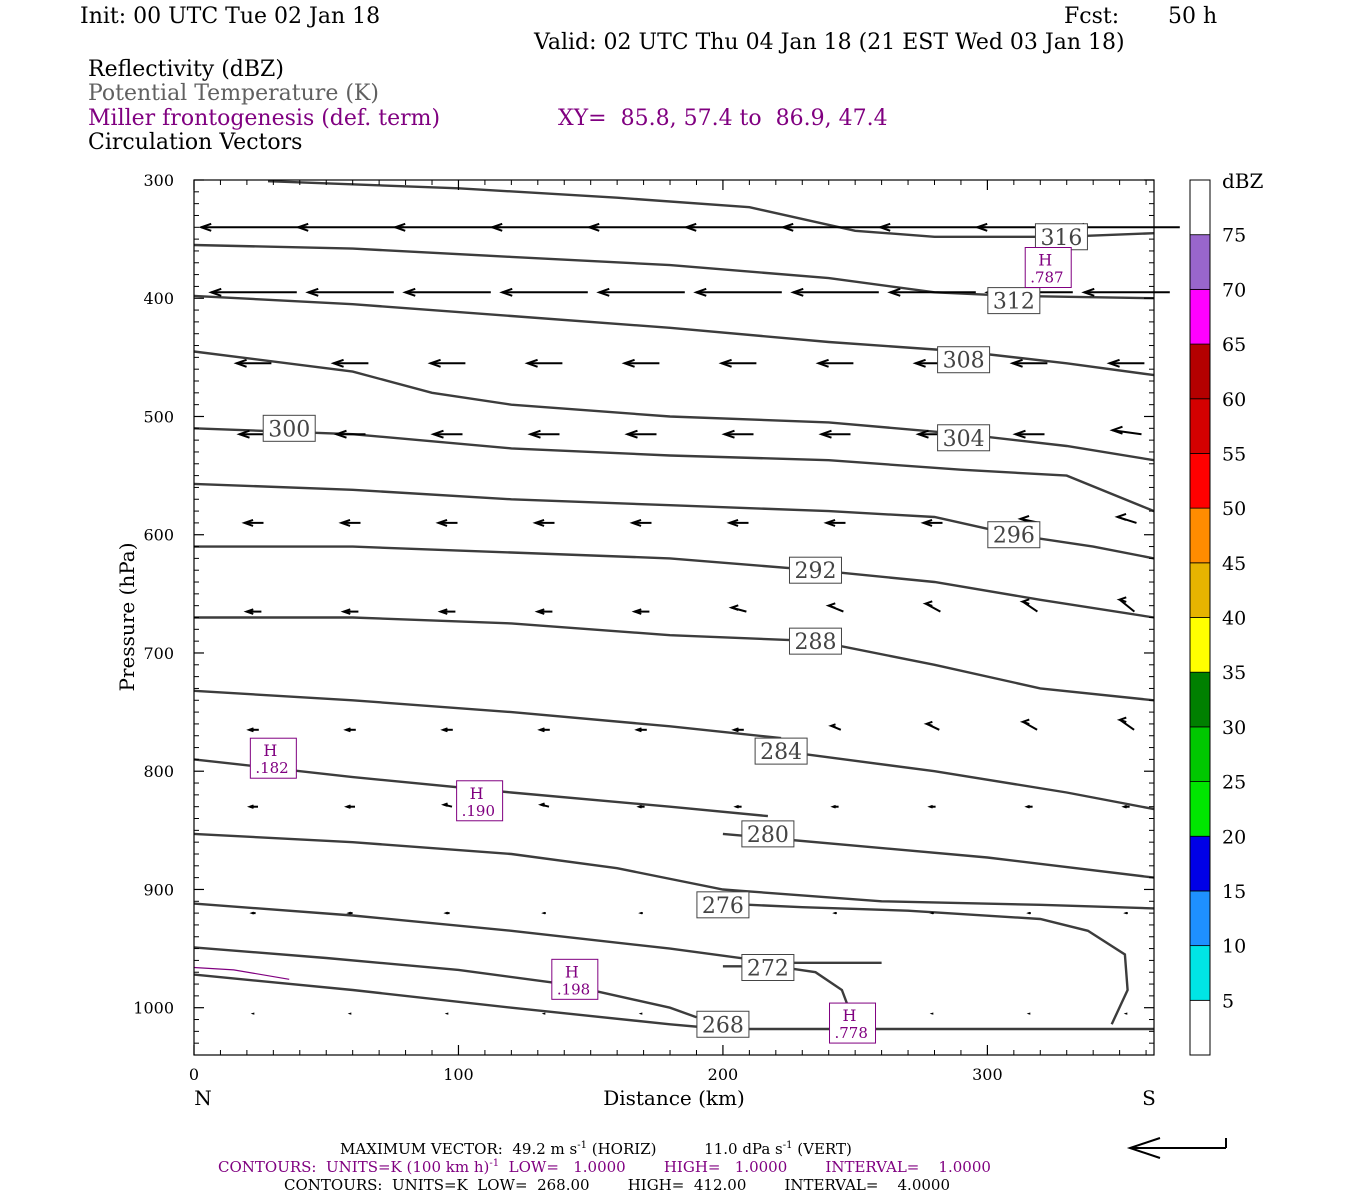 The width and height of the screenshot is (1350, 1200). Describe the element at coordinates (723, 906) in the screenshot. I see `theta-contour-label: 276` at that location.